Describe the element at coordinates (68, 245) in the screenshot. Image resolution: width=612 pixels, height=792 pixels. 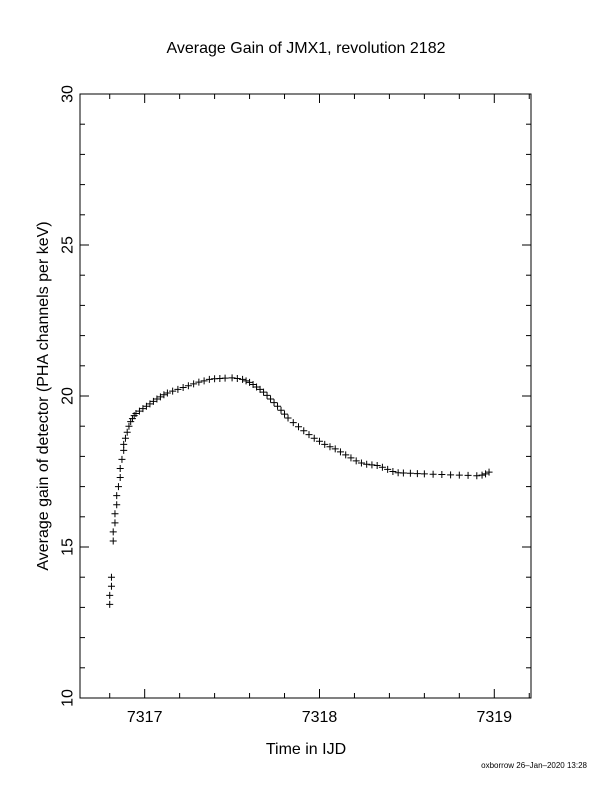
I see `y-tick-label: 25` at that location.